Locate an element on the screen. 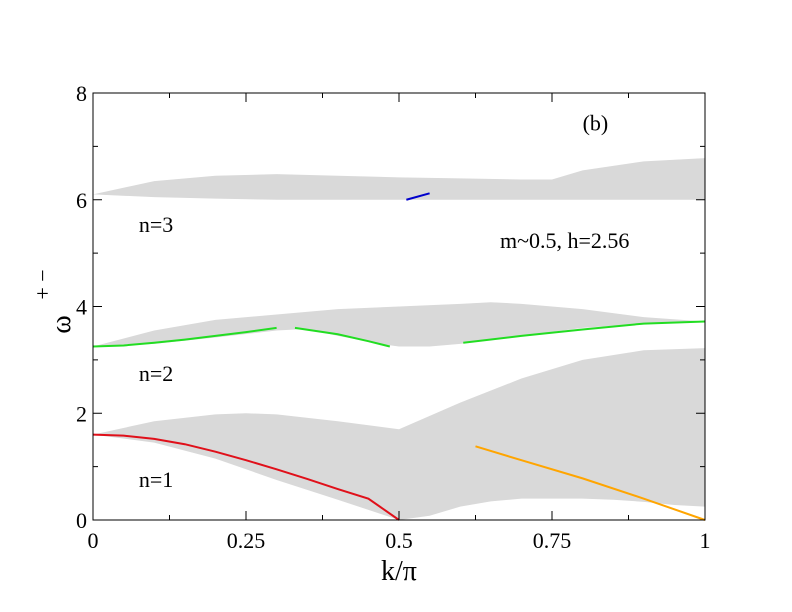  y-tick-label: 0 is located at coordinates (81, 520).